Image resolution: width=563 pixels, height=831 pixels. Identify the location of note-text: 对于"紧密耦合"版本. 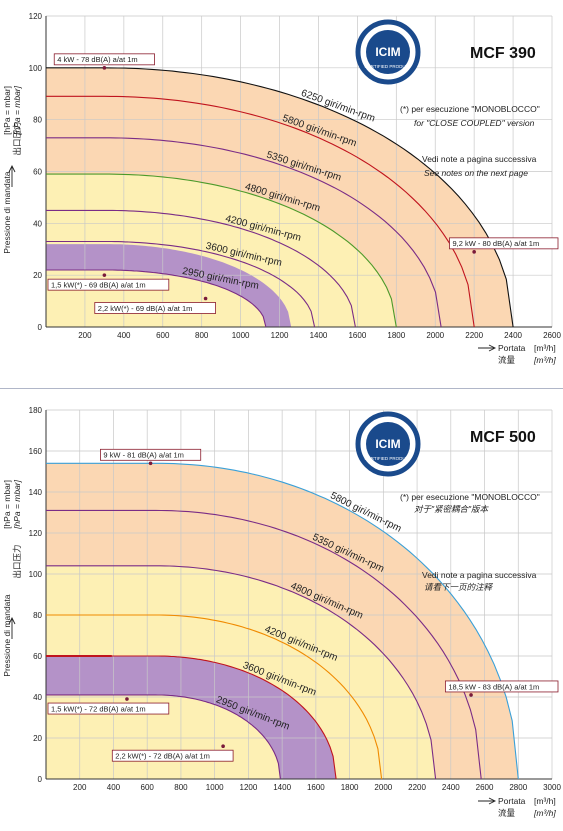
(452, 509).